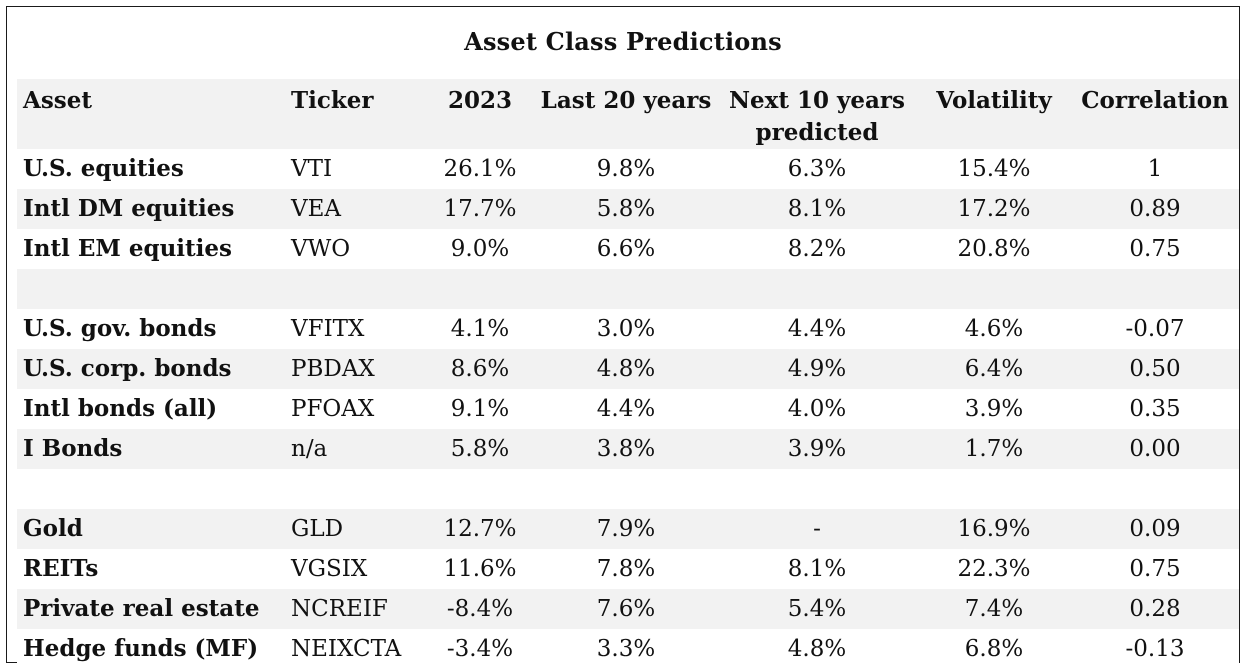  Describe the element at coordinates (994, 649) in the screenshot. I see `volatility-cell: 6.8%` at that location.